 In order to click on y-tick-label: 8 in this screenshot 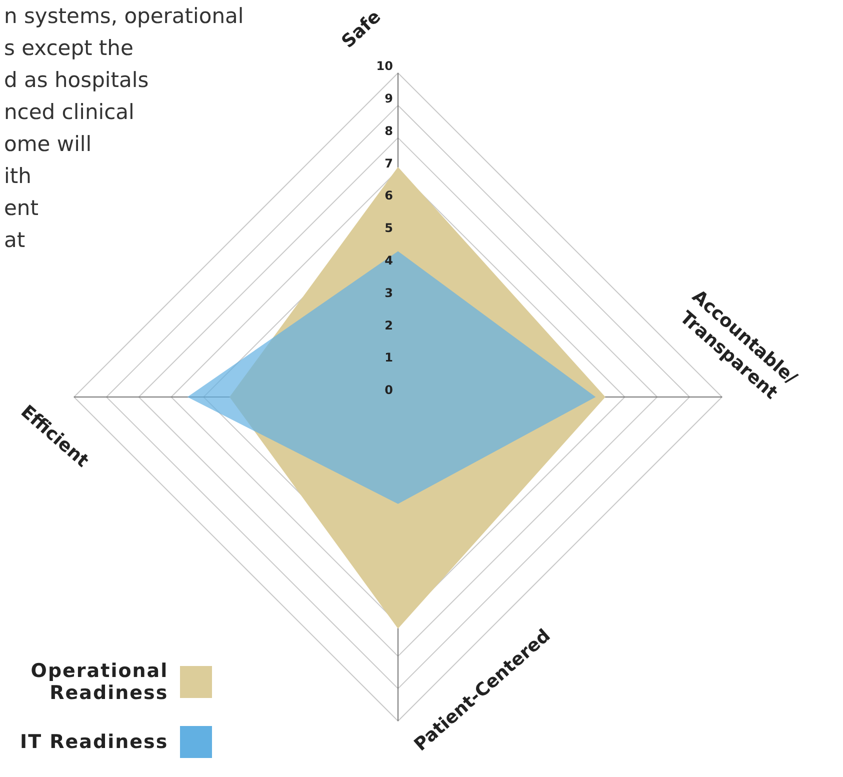, I will do `click(388, 131)`.